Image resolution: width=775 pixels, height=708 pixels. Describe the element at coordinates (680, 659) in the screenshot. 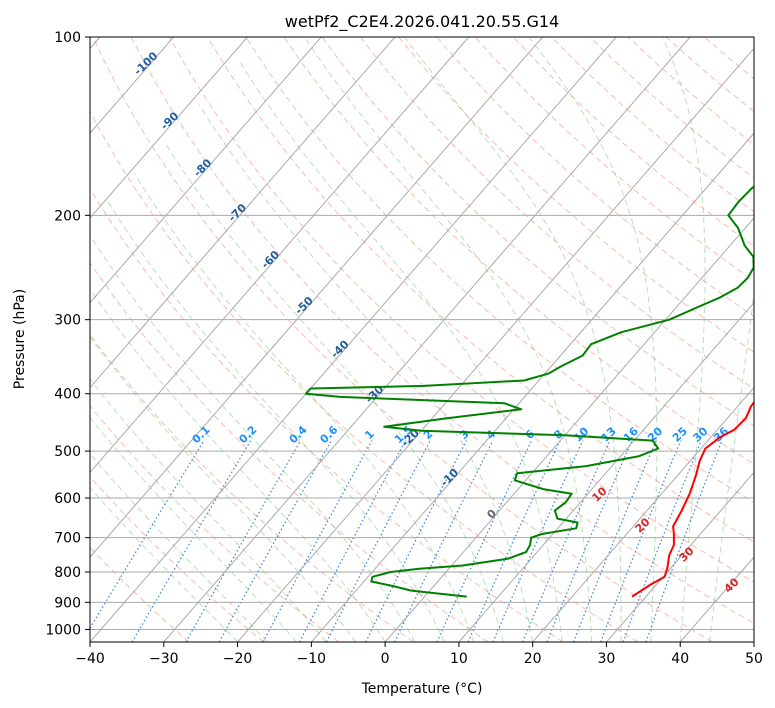

I see `x-tick-label: 40` at that location.